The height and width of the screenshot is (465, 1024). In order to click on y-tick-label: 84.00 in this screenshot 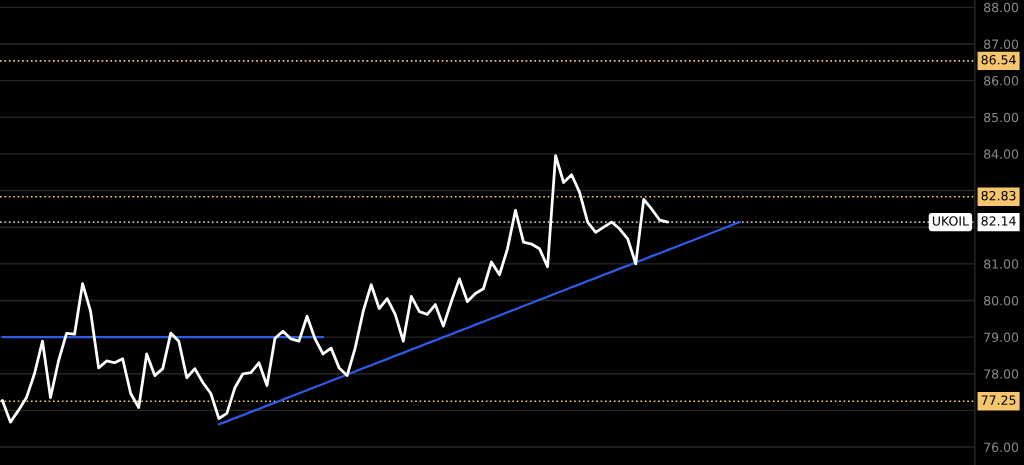, I will do `click(1001, 154)`.